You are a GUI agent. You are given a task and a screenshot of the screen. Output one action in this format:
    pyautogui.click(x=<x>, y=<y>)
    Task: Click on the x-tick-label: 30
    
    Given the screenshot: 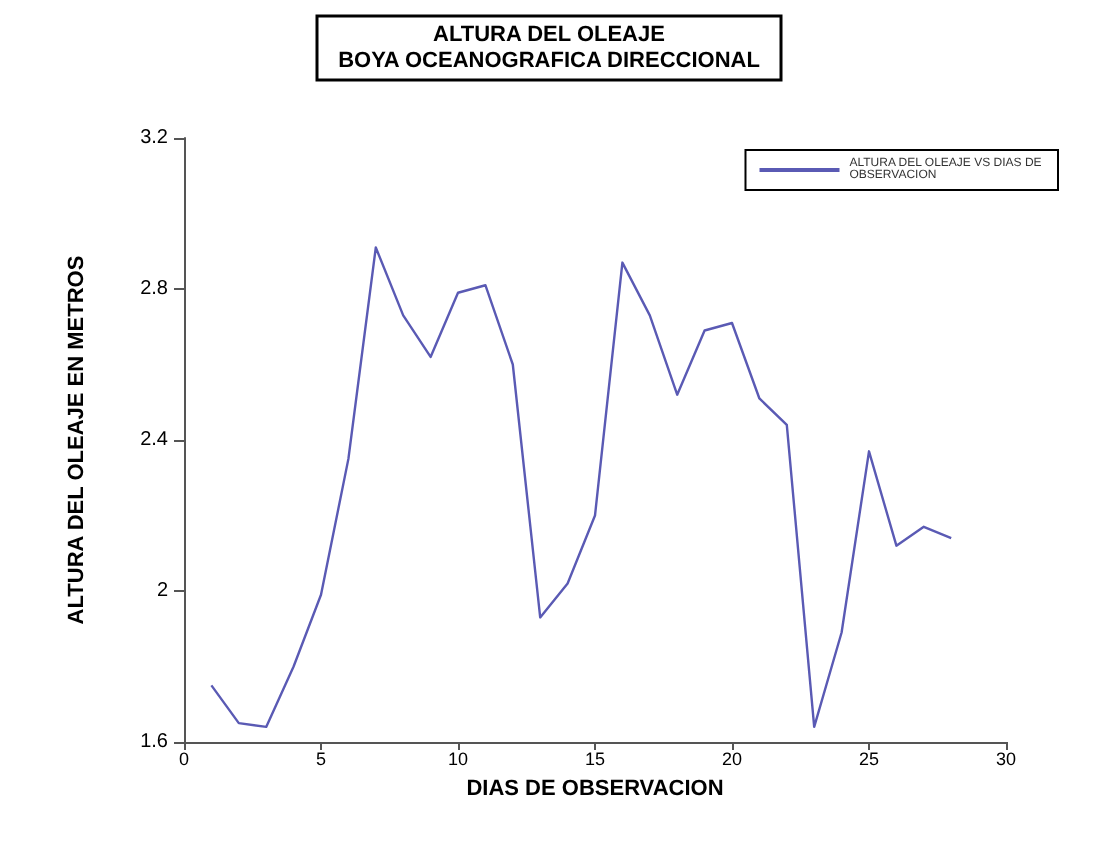 What is the action you would take?
    pyautogui.click(x=1006, y=759)
    